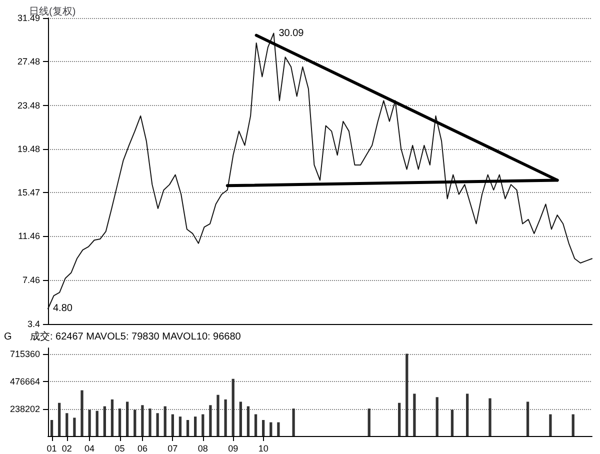  Describe the element at coordinates (29, 236) in the screenshot. I see `y-tick-label: 11.46` at that location.